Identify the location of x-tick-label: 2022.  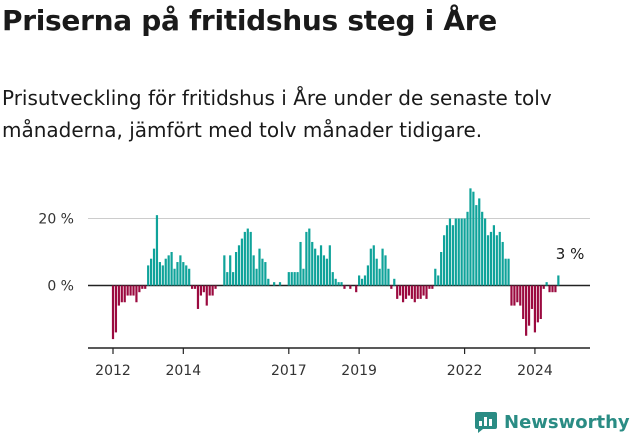
(465, 371).